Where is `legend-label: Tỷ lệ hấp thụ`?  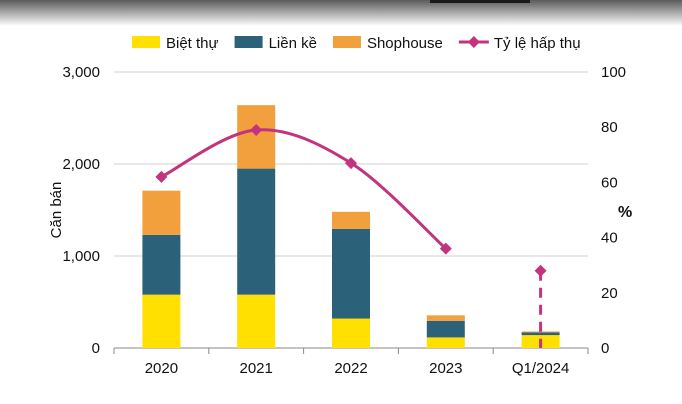
legend-label: Tỷ lệ hấp thụ is located at coordinates (537, 43).